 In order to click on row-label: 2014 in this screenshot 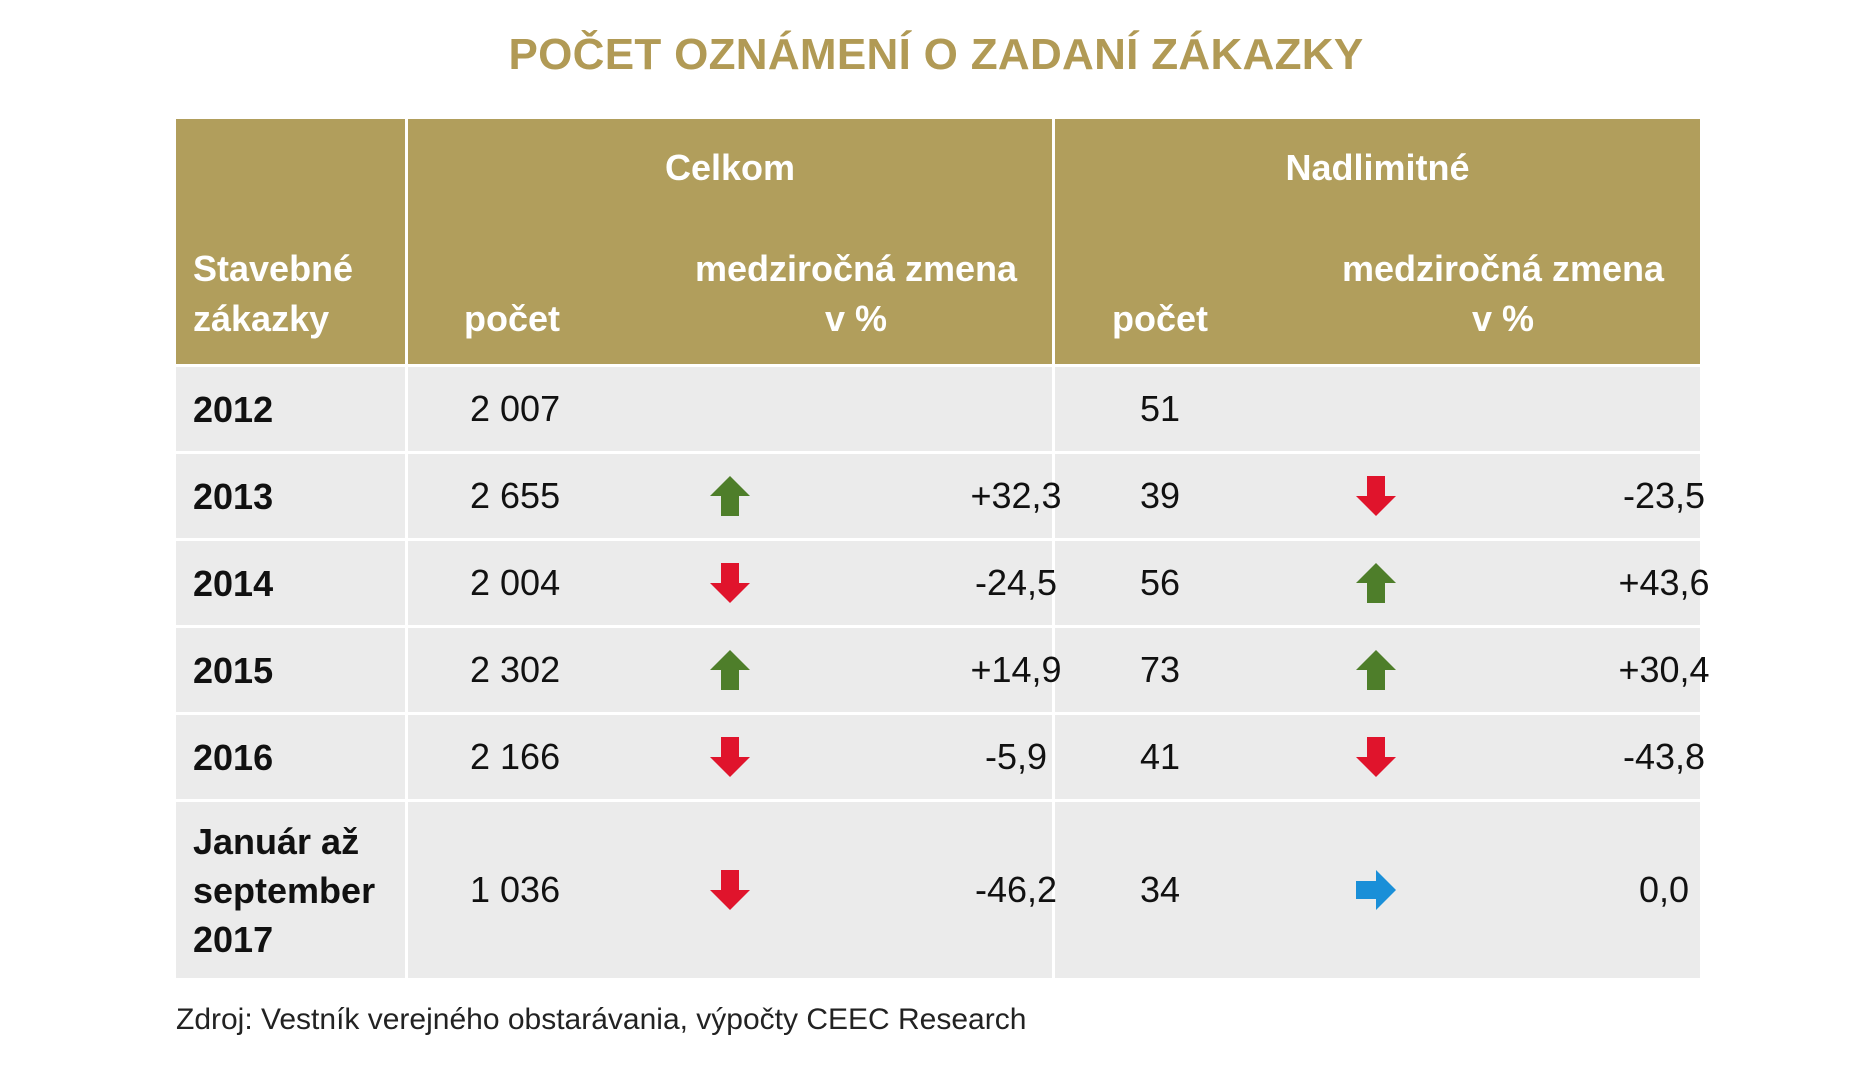, I will do `click(233, 583)`.